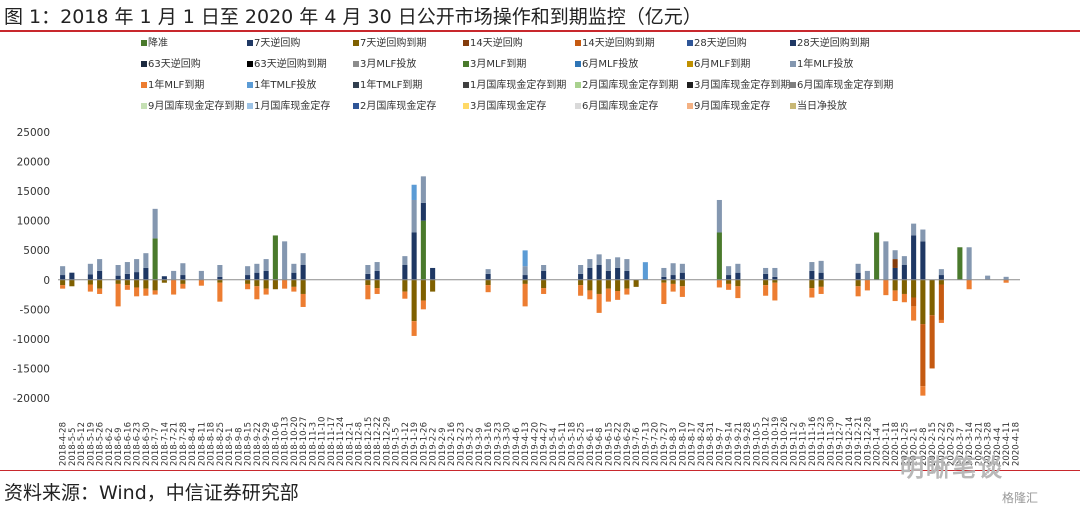  I want to click on x-tick-label: 2019-3-16, so click(489, 444).